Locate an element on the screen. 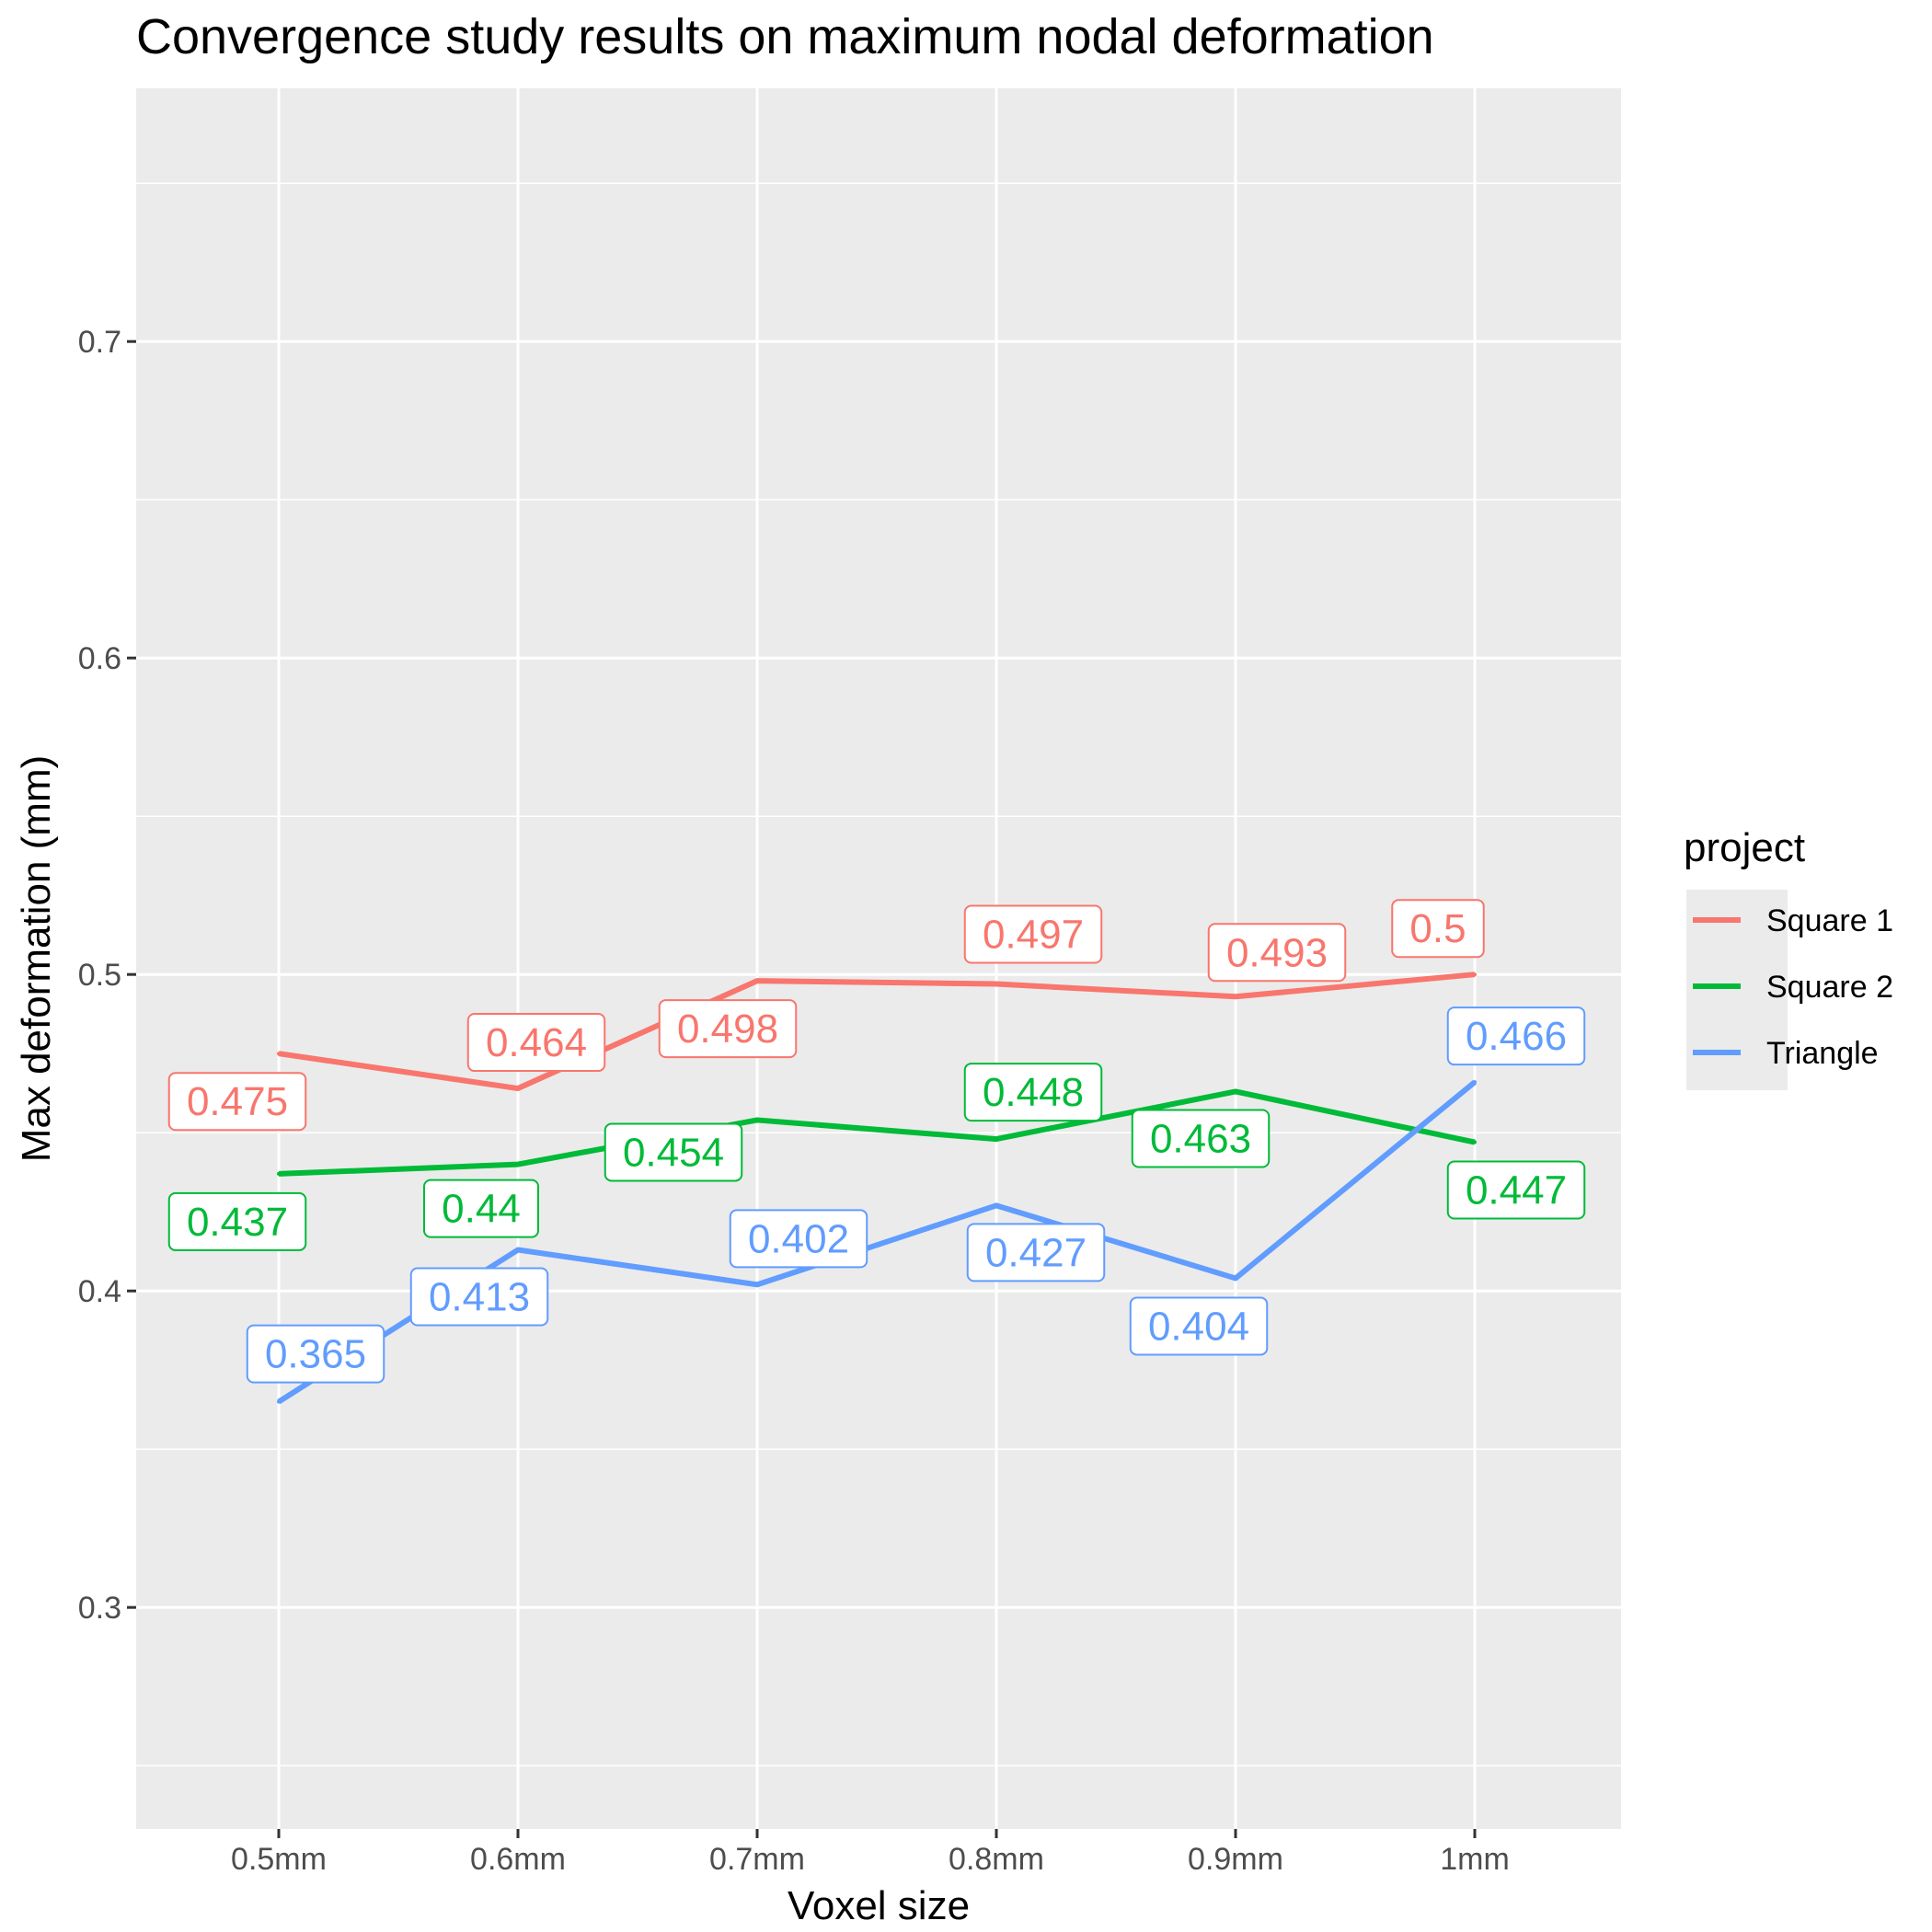 This screenshot has width=1932, height=1932. data-label-text: 0.437 is located at coordinates (237, 1222).